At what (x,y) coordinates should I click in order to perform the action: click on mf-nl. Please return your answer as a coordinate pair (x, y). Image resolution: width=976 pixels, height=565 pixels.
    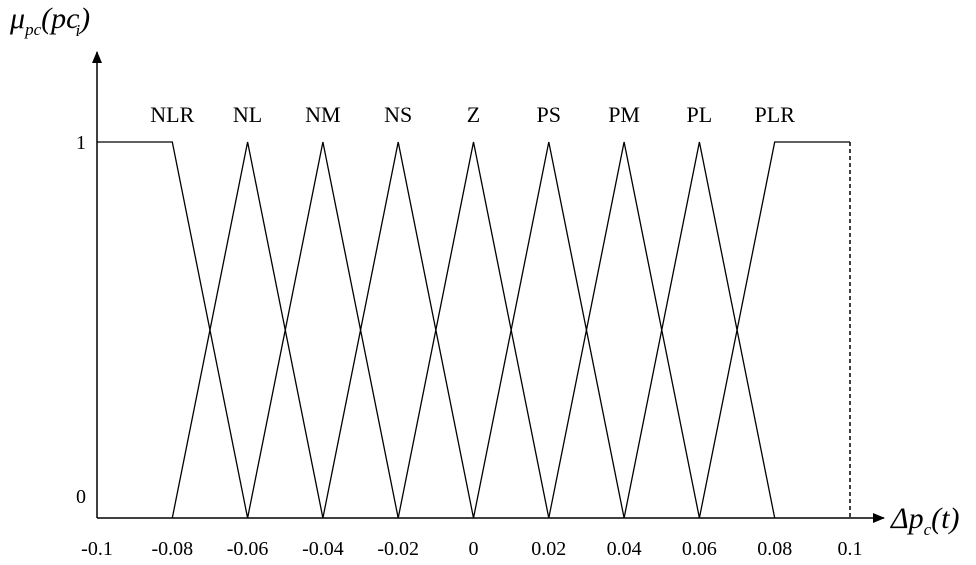
    Looking at the image, I should click on (247, 330).